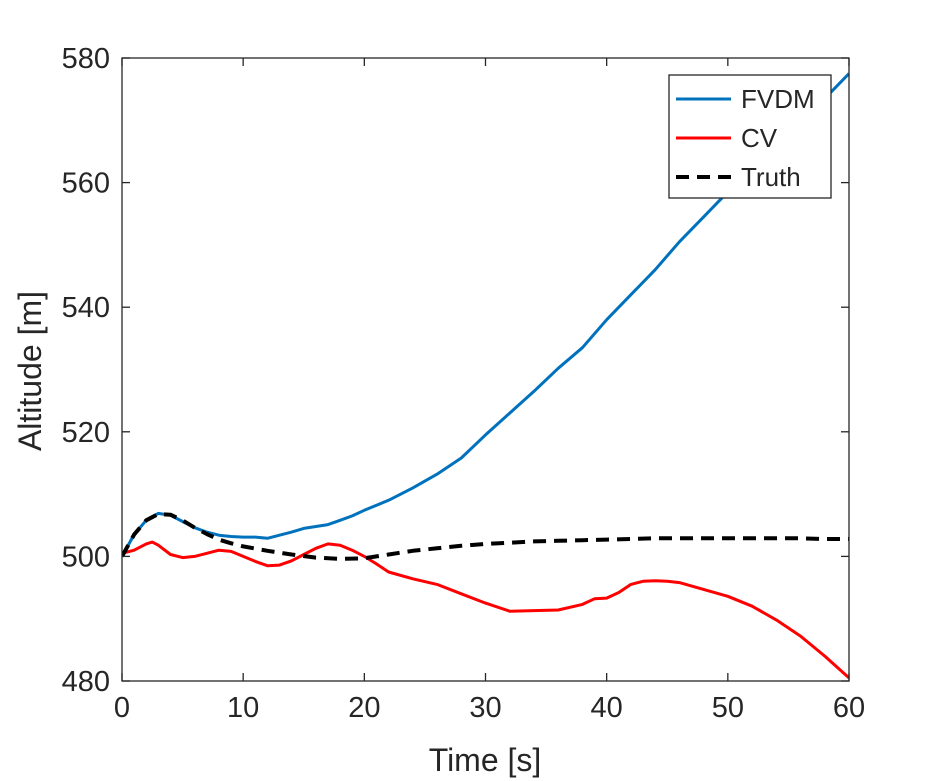 The height and width of the screenshot is (781, 938). Describe the element at coordinates (86, 59) in the screenshot. I see `y-tick-label: 580` at that location.